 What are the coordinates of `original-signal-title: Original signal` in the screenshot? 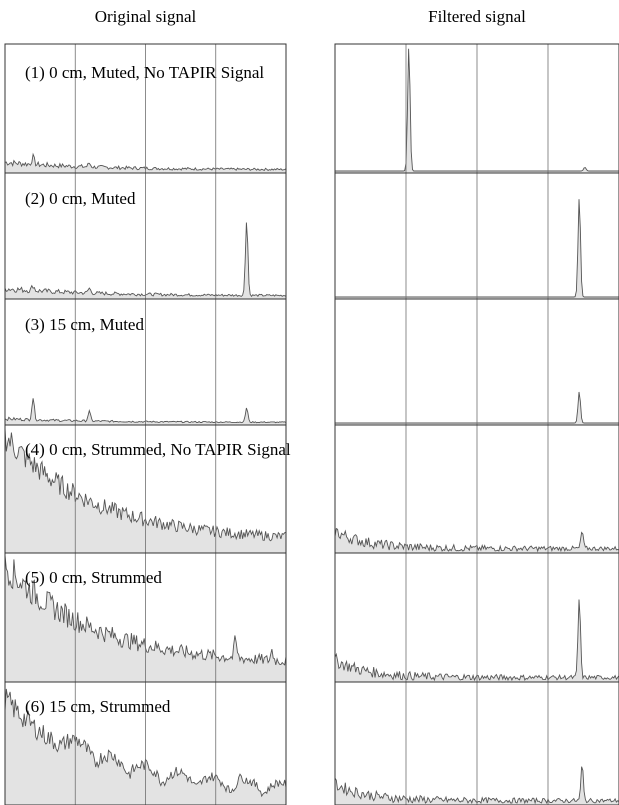 It's located at (145, 16).